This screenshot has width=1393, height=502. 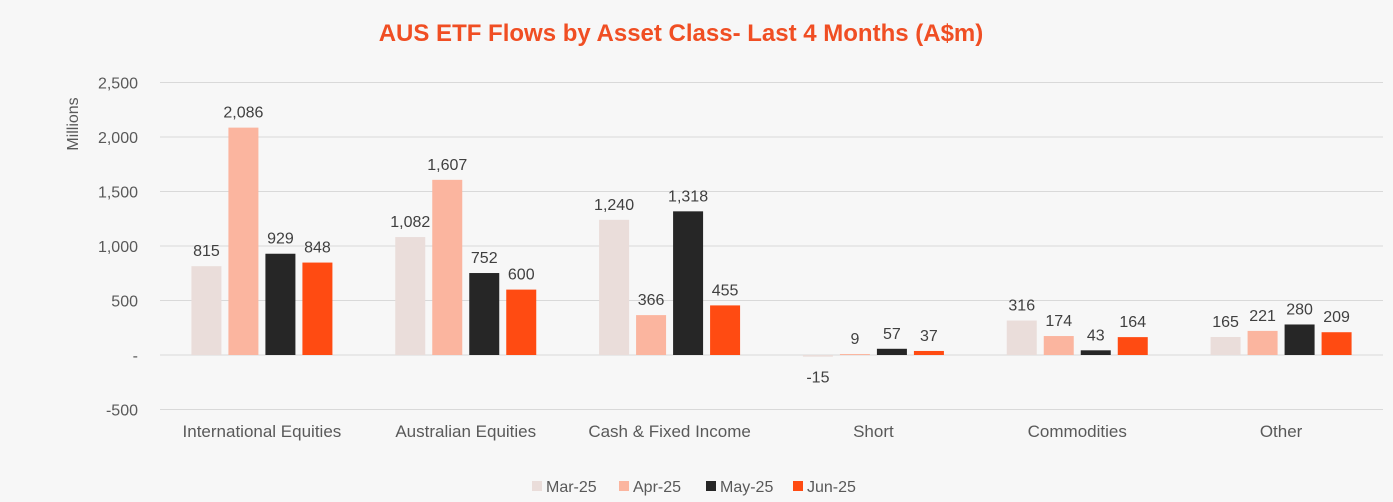 I want to click on data-label: 9, so click(x=854, y=339).